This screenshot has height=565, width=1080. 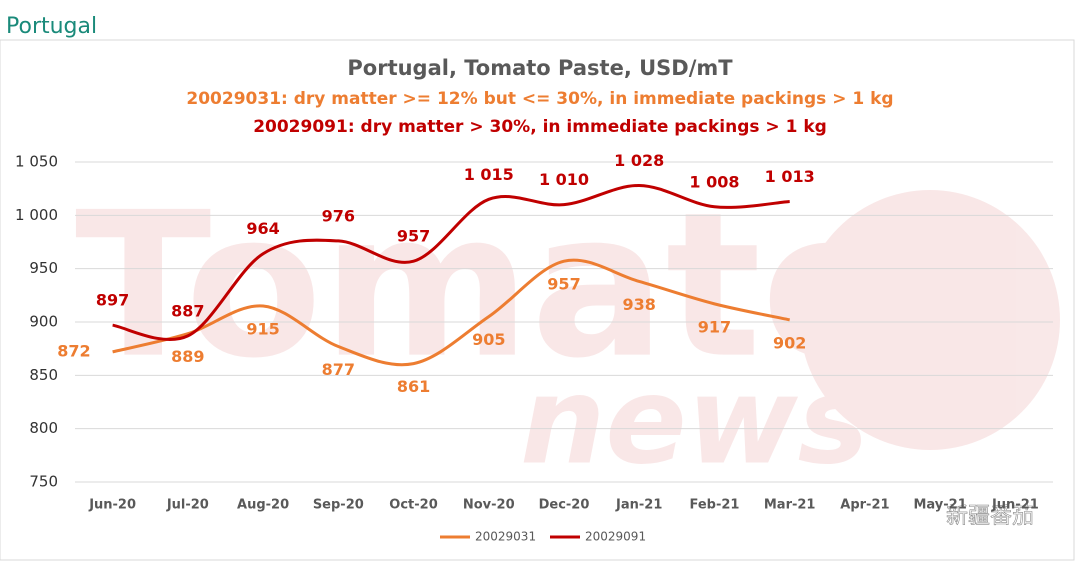 What do you see at coordinates (43, 375) in the screenshot?
I see `y-tick-label: 850` at bounding box center [43, 375].